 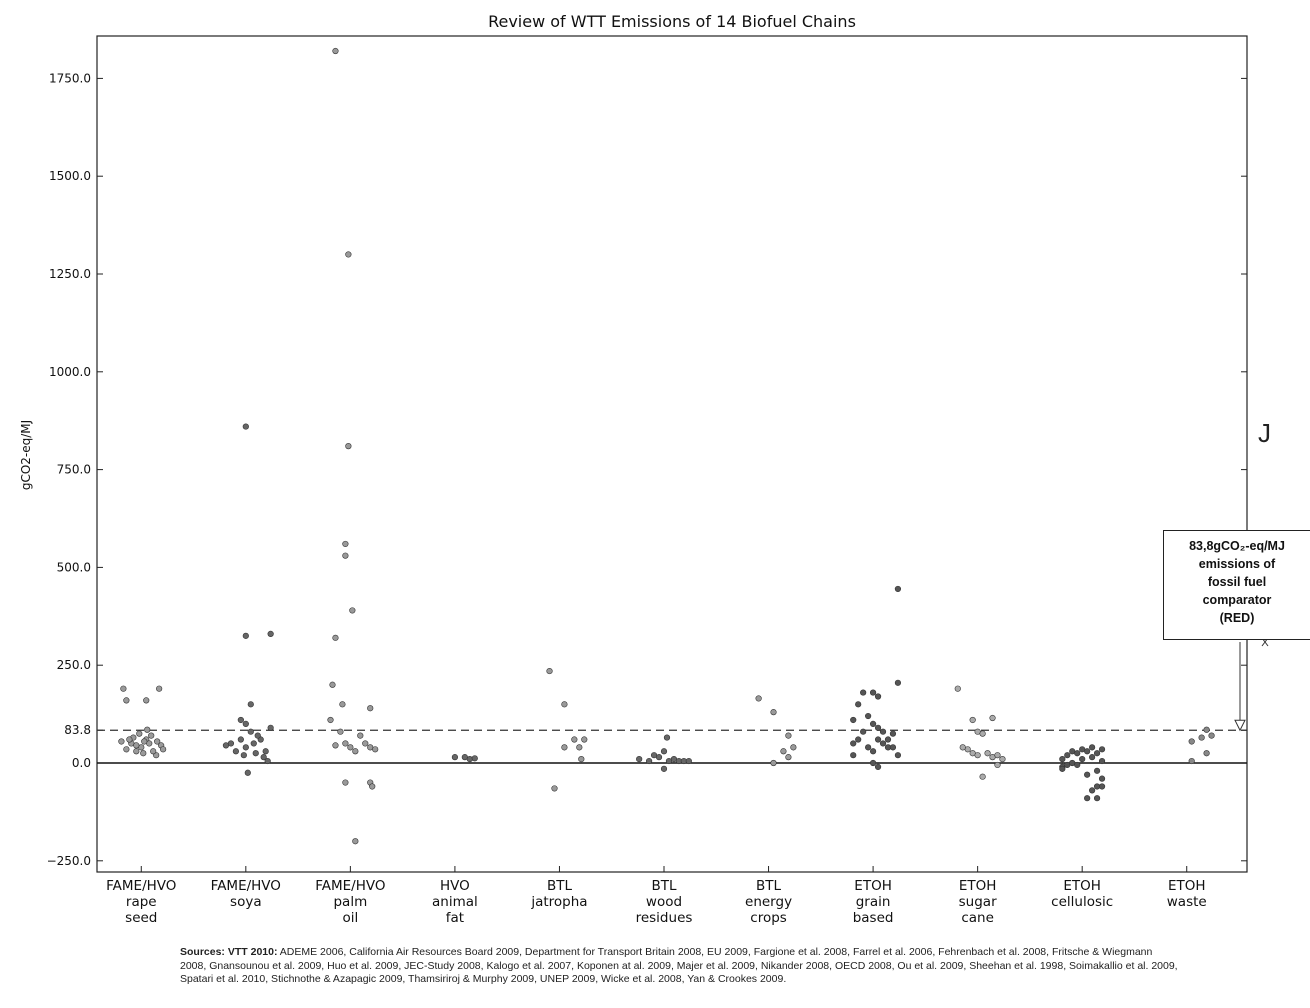 What do you see at coordinates (664, 918) in the screenshot?
I see `x-category-label: residues` at bounding box center [664, 918].